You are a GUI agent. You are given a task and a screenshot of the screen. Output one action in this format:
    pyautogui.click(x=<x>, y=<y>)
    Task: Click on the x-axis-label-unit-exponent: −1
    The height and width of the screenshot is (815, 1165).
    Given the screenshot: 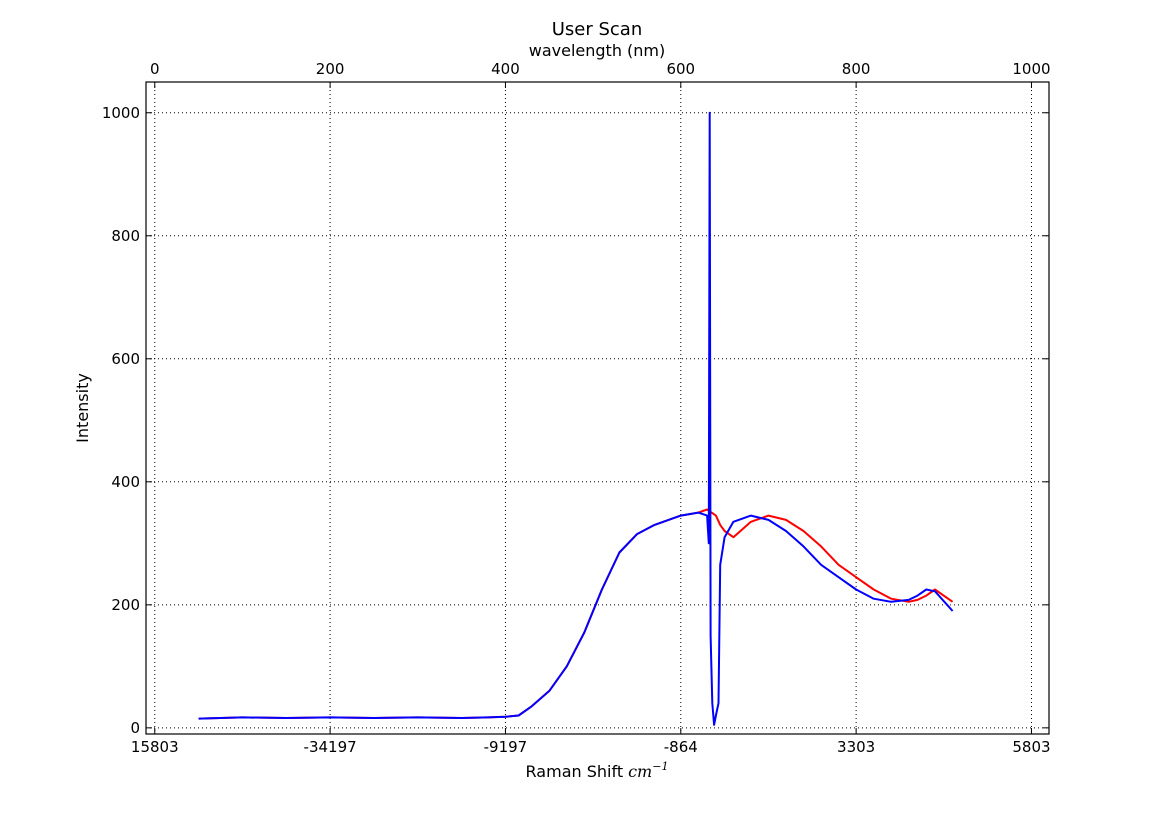 What is the action you would take?
    pyautogui.click(x=660, y=766)
    